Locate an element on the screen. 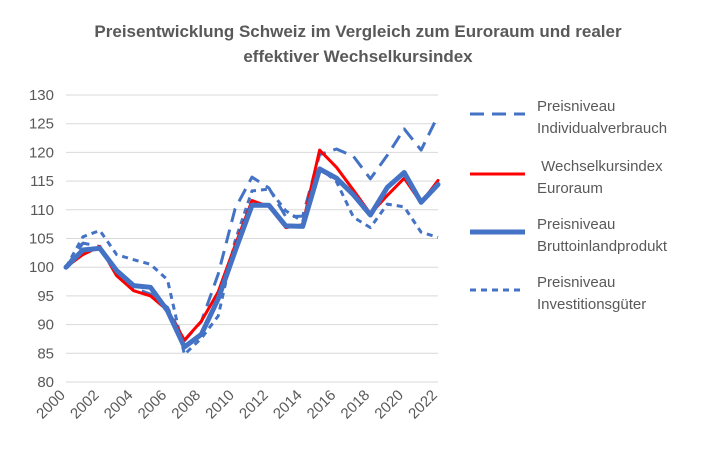 Image resolution: width=718 pixels, height=452 pixels. legend-label-3: Bruttoinlandprodukt is located at coordinates (602, 246).